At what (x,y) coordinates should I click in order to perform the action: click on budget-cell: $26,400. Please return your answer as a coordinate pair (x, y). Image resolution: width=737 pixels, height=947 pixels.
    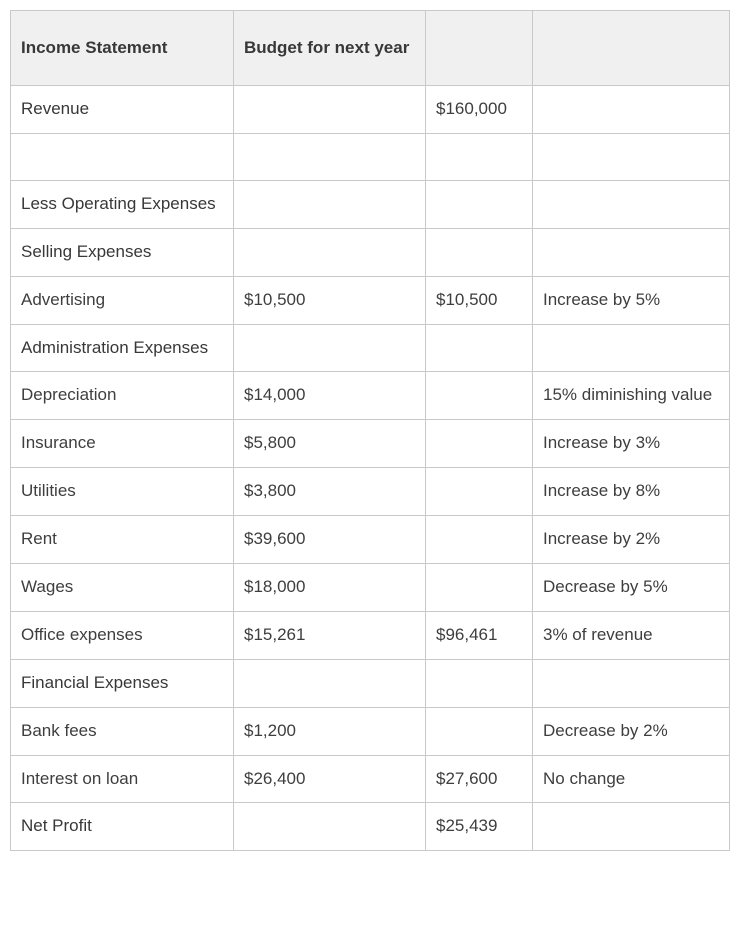
    Looking at the image, I should click on (329, 779).